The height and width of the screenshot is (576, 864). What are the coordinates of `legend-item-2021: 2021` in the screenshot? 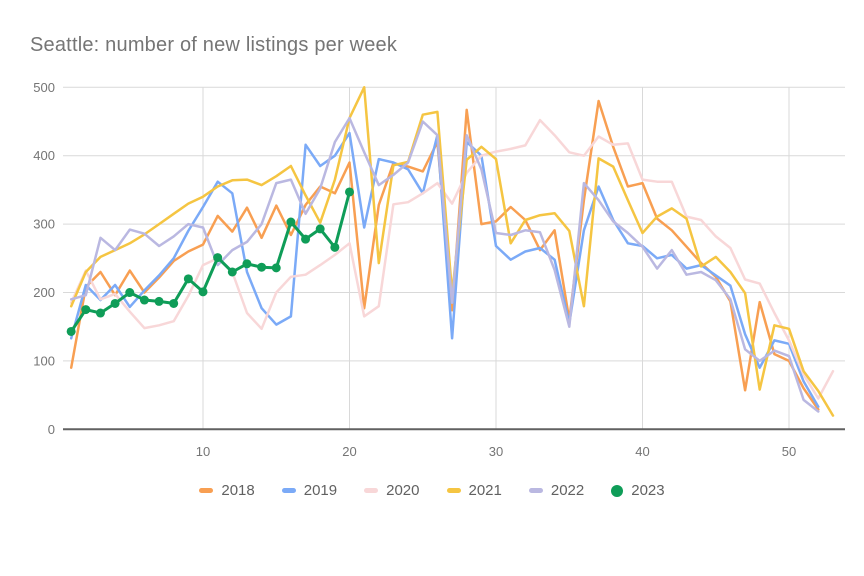 It's located at (474, 490).